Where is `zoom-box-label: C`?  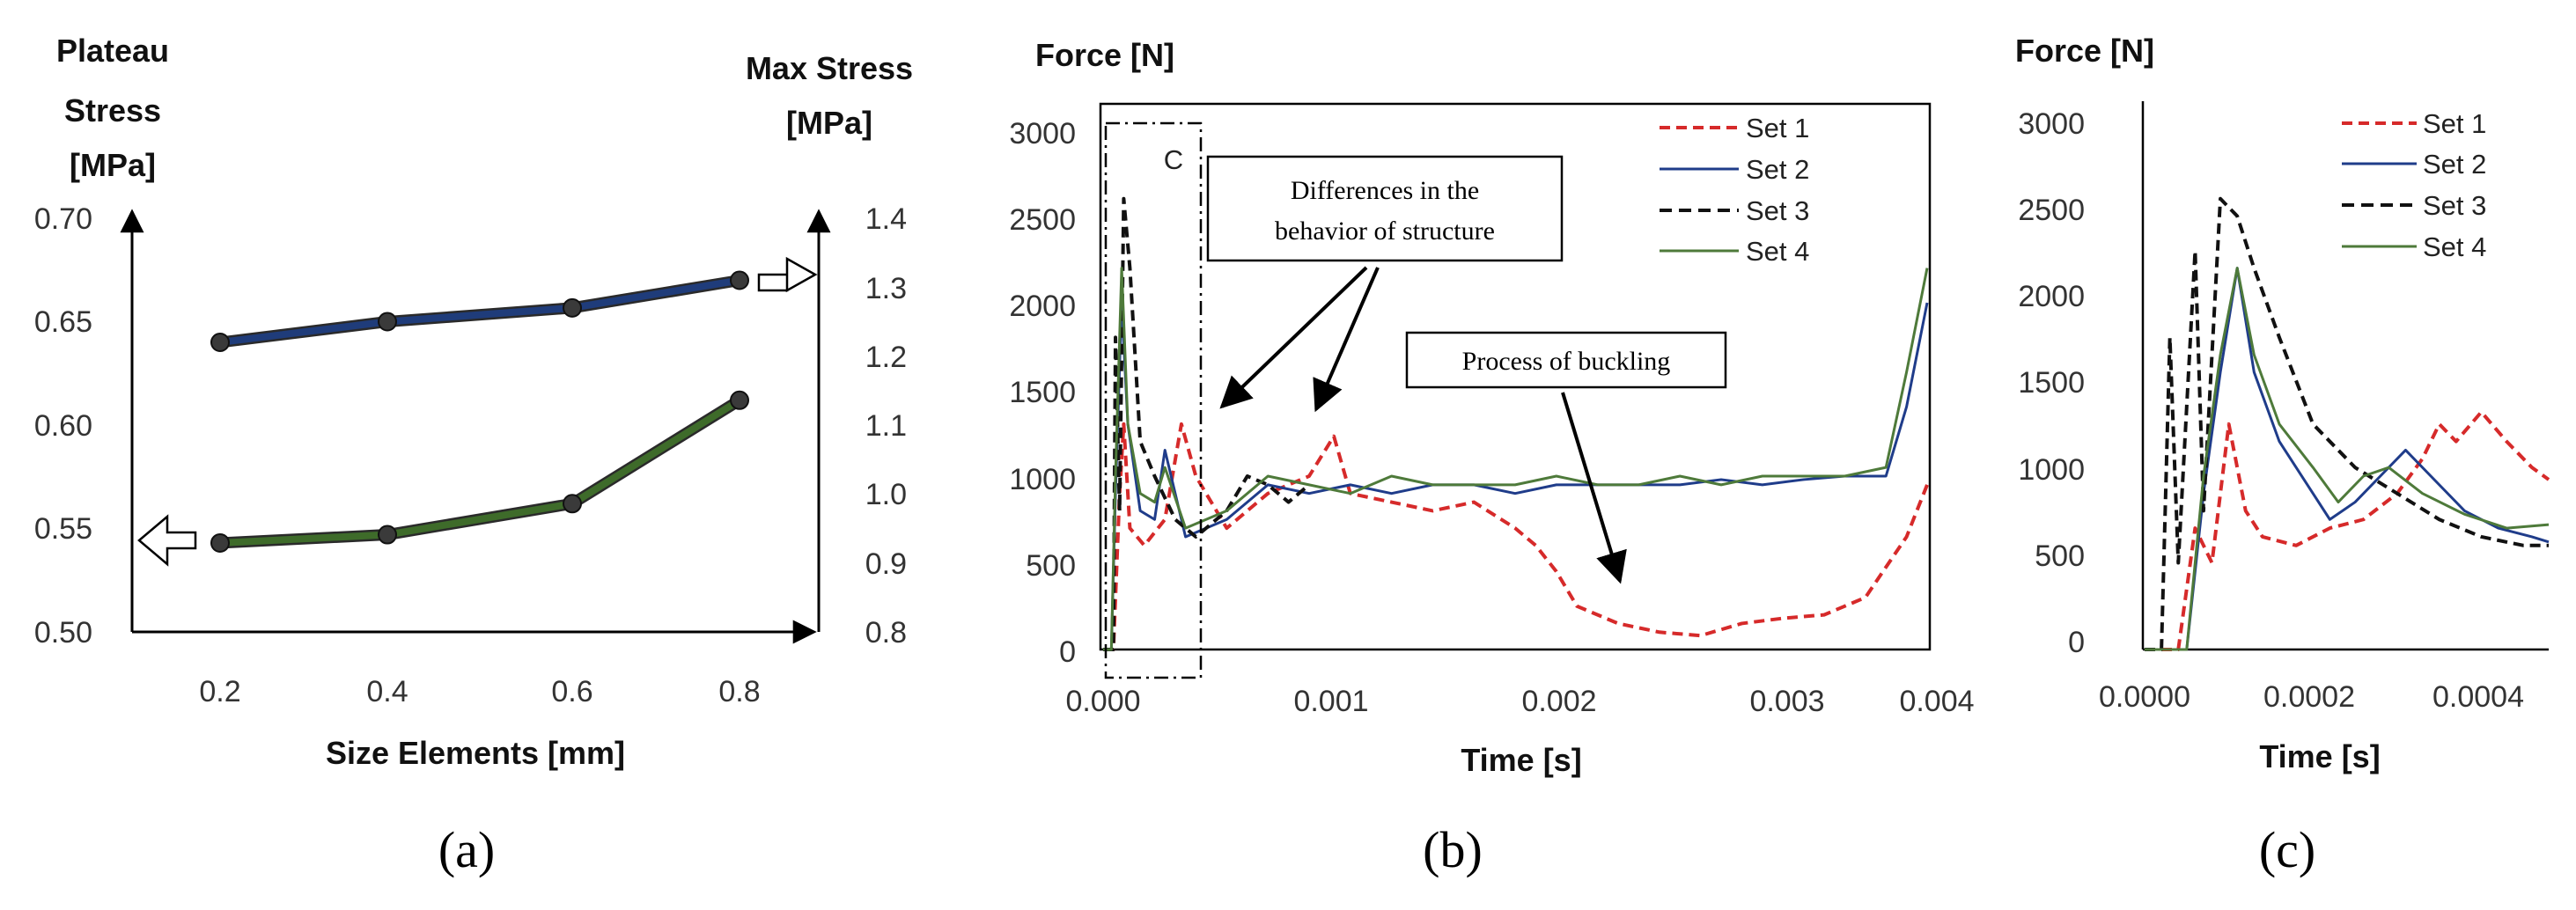 zoom-box-label: C is located at coordinates (1173, 159).